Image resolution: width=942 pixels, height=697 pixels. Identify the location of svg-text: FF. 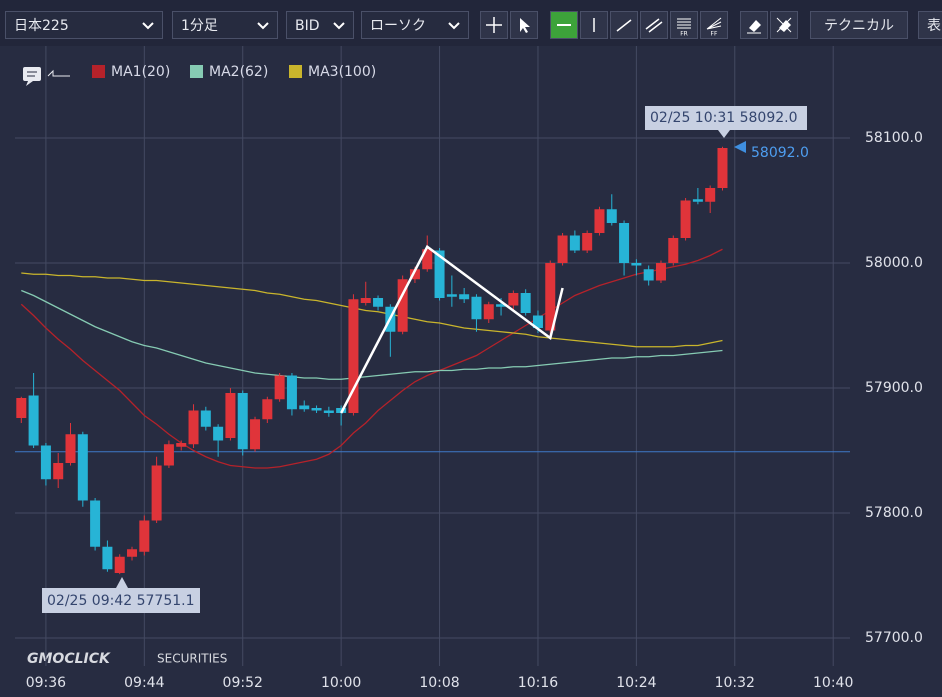
(714, 34).